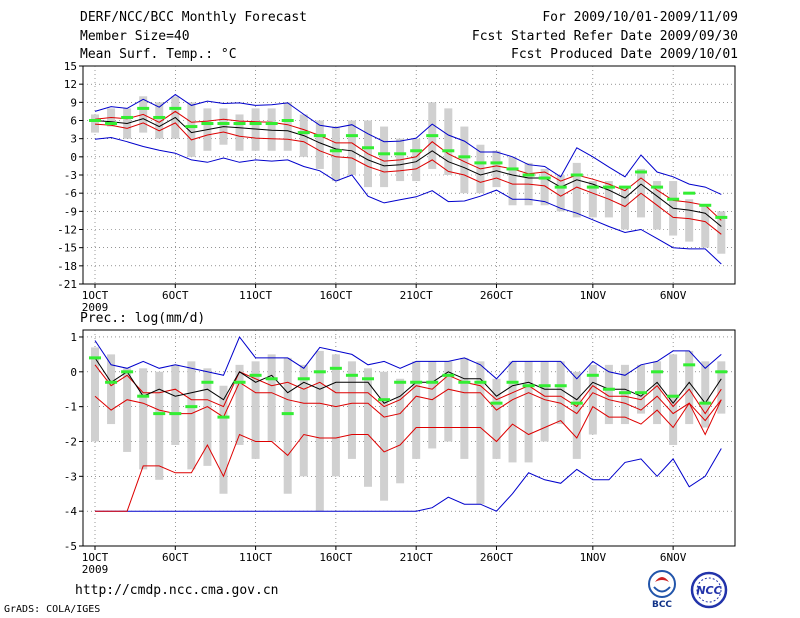 Image resolution: width=800 pixels, height=618 pixels. What do you see at coordinates (158, 54) in the screenshot?
I see `variable-label: Mean Surf. Temp.: °C` at bounding box center [158, 54].